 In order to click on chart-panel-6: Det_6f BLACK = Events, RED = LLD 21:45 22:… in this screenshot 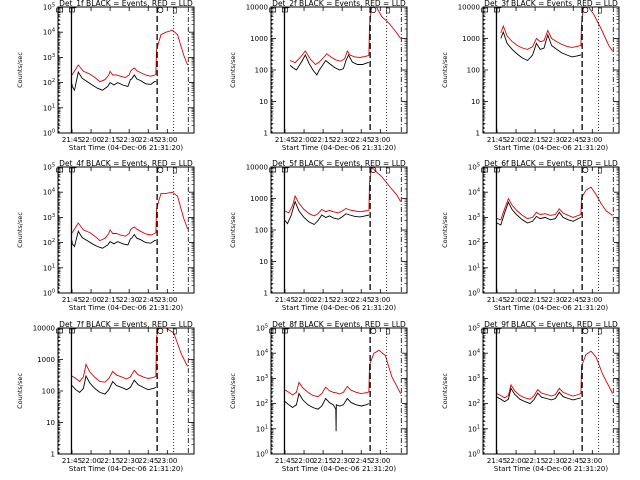, I will do `click(530, 235)`.